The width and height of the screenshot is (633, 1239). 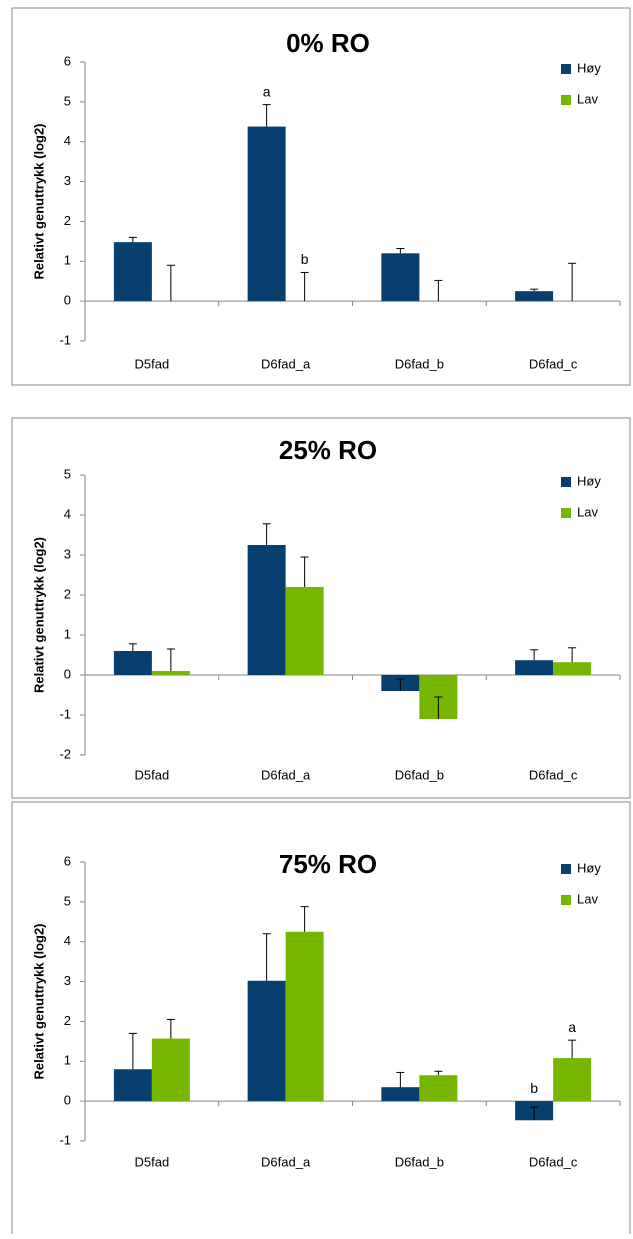 I want to click on chart-title: 75% RO, so click(x=328, y=864).